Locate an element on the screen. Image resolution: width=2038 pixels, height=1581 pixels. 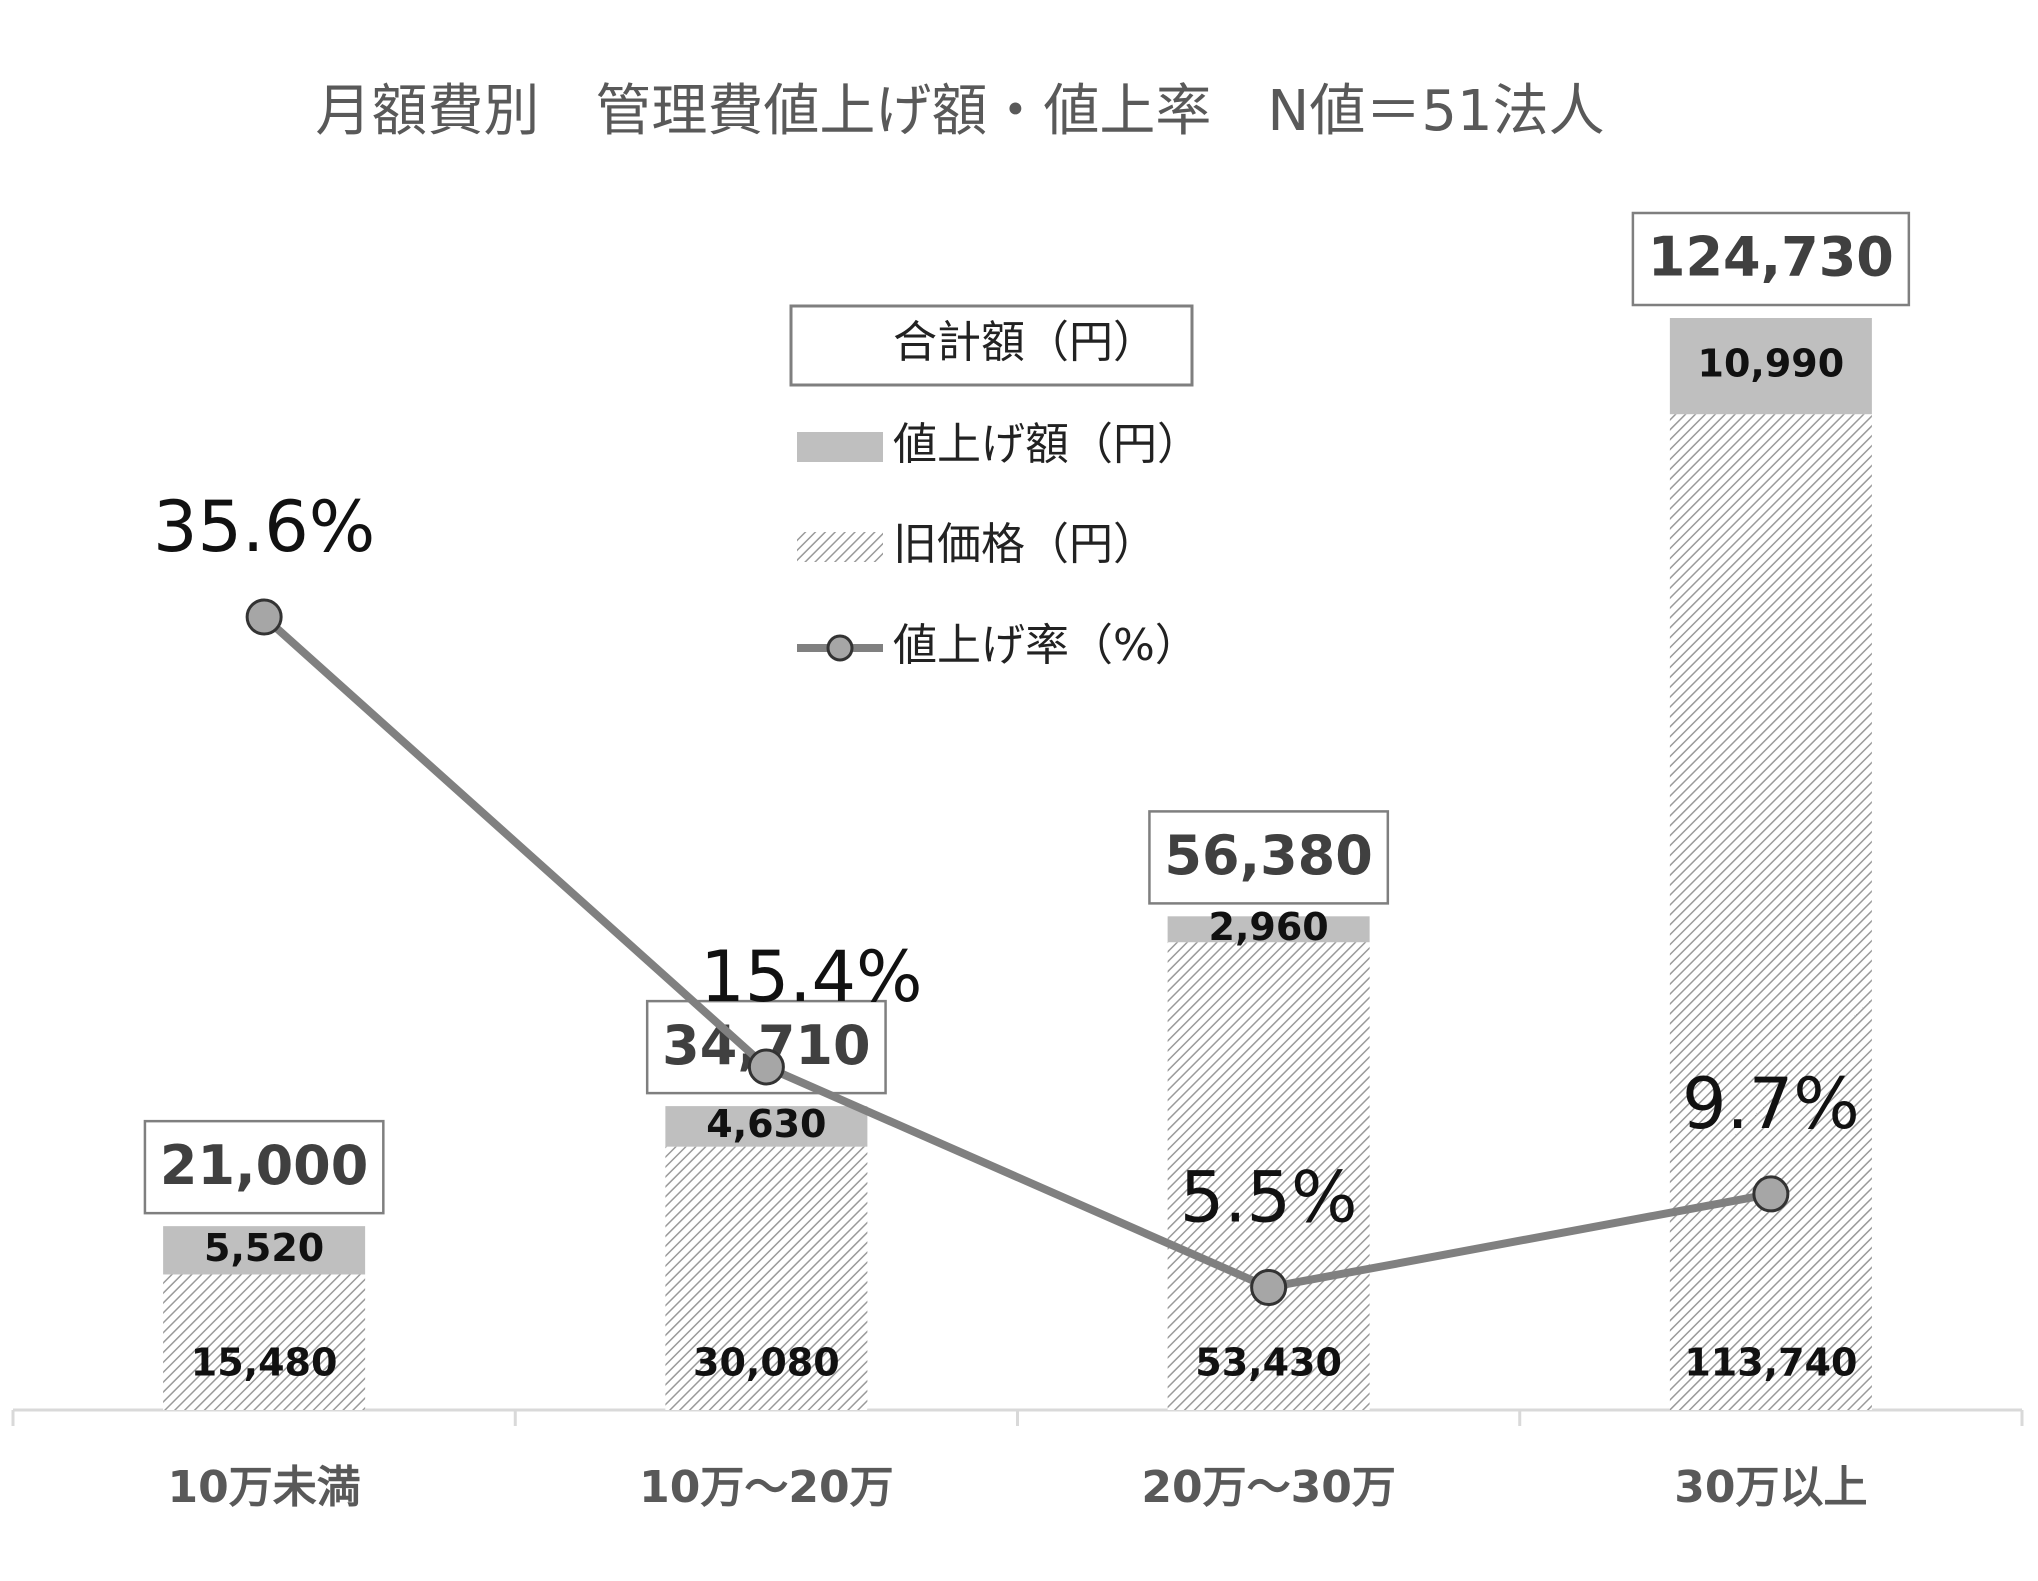
x-tick-label: 30万以上 is located at coordinates (1770, 1487).